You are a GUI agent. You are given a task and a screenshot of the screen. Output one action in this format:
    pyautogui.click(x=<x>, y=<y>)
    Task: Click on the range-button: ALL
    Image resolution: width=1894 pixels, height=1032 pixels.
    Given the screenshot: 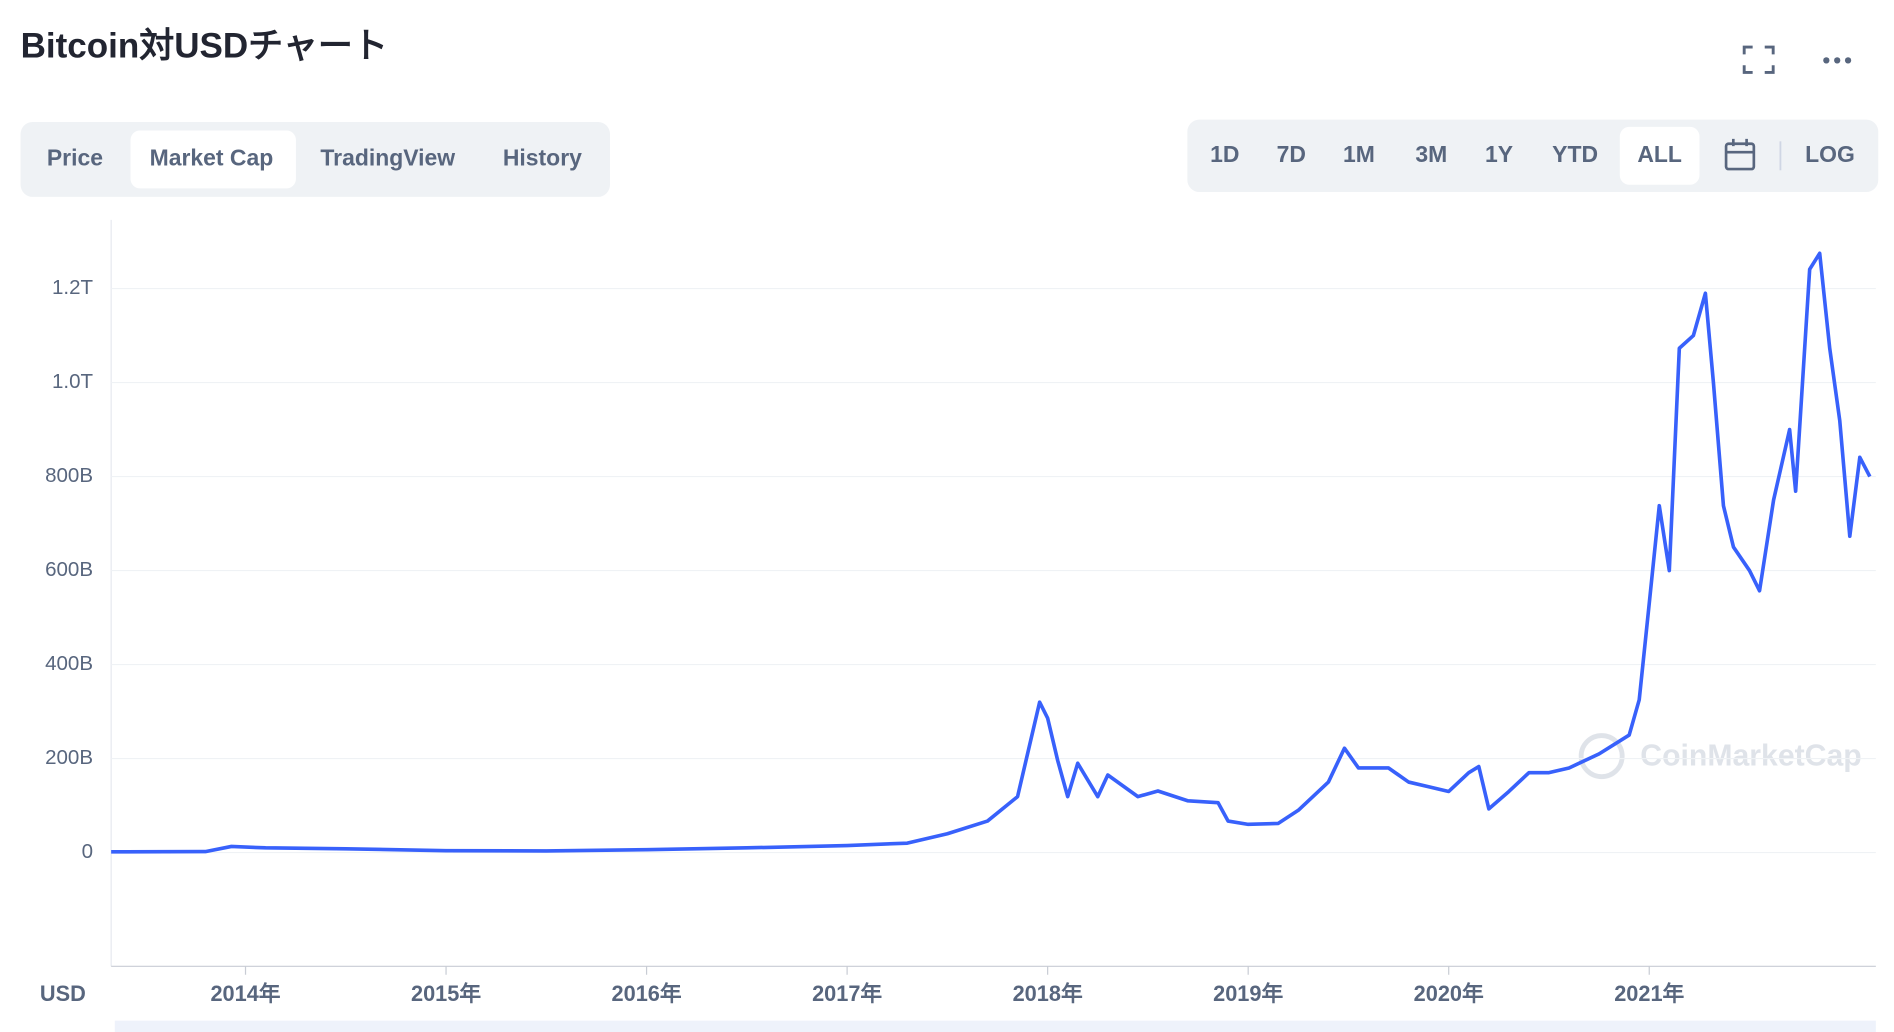 What is the action you would take?
    pyautogui.click(x=1659, y=154)
    